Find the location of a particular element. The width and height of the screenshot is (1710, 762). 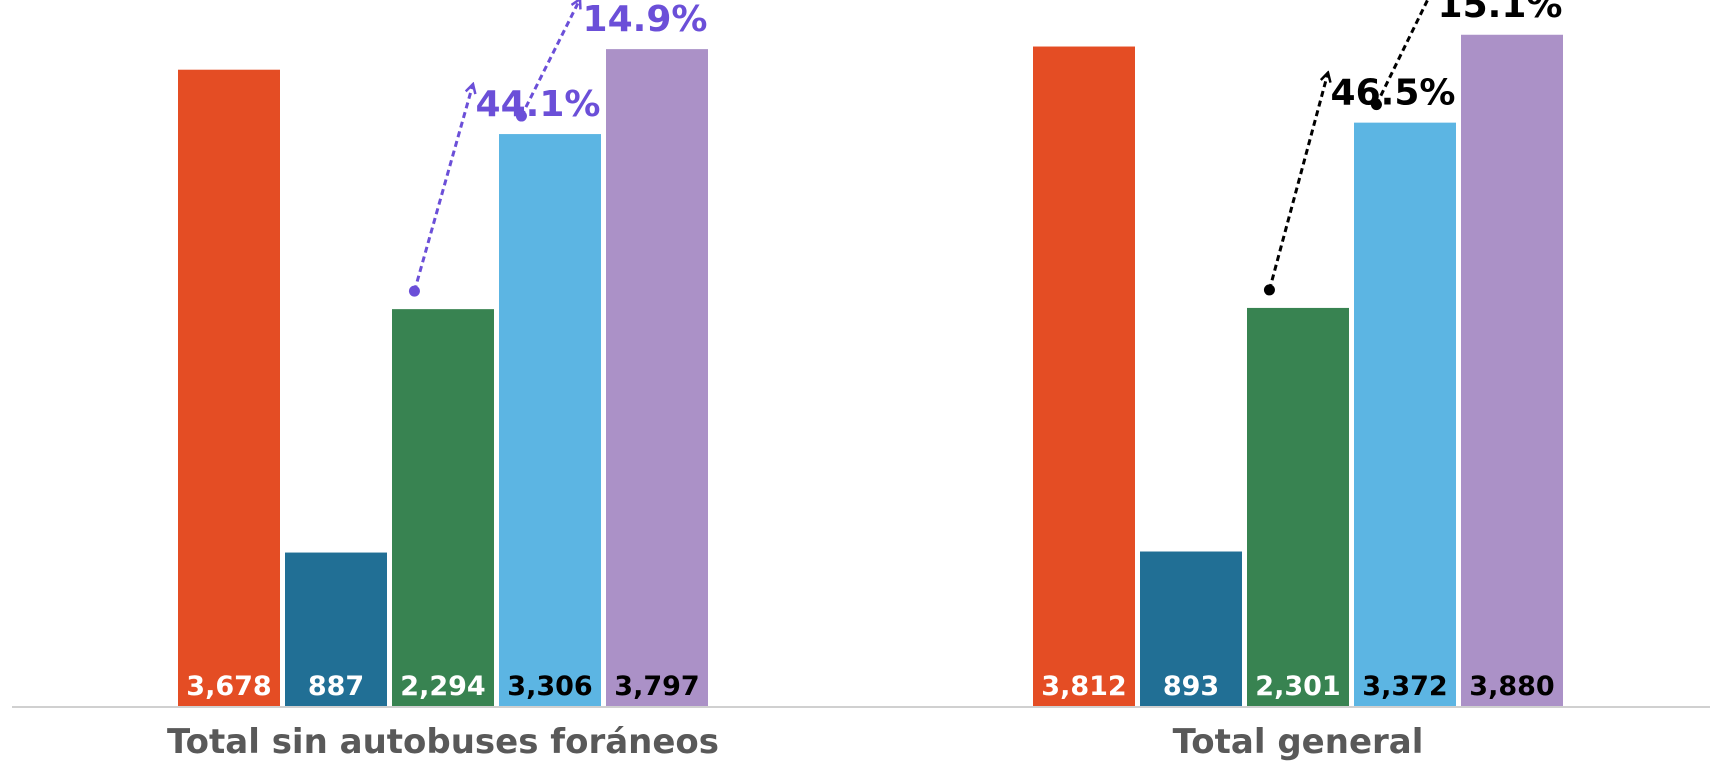

growth-percent-label: 15.1% is located at coordinates (1500, 13).